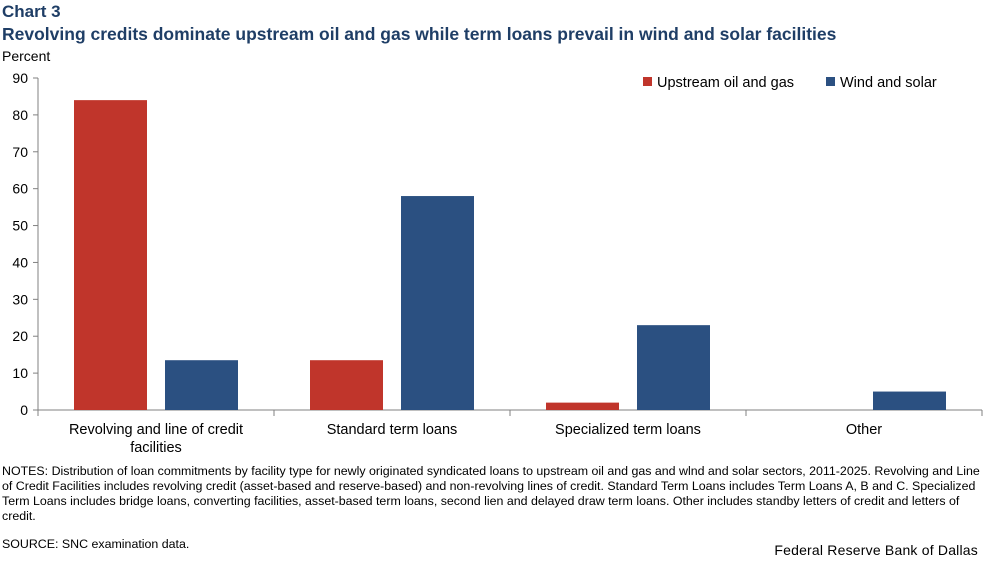 The height and width of the screenshot is (564, 996). Describe the element at coordinates (392, 430) in the screenshot. I see `x-category-label: Standard term loans` at that location.